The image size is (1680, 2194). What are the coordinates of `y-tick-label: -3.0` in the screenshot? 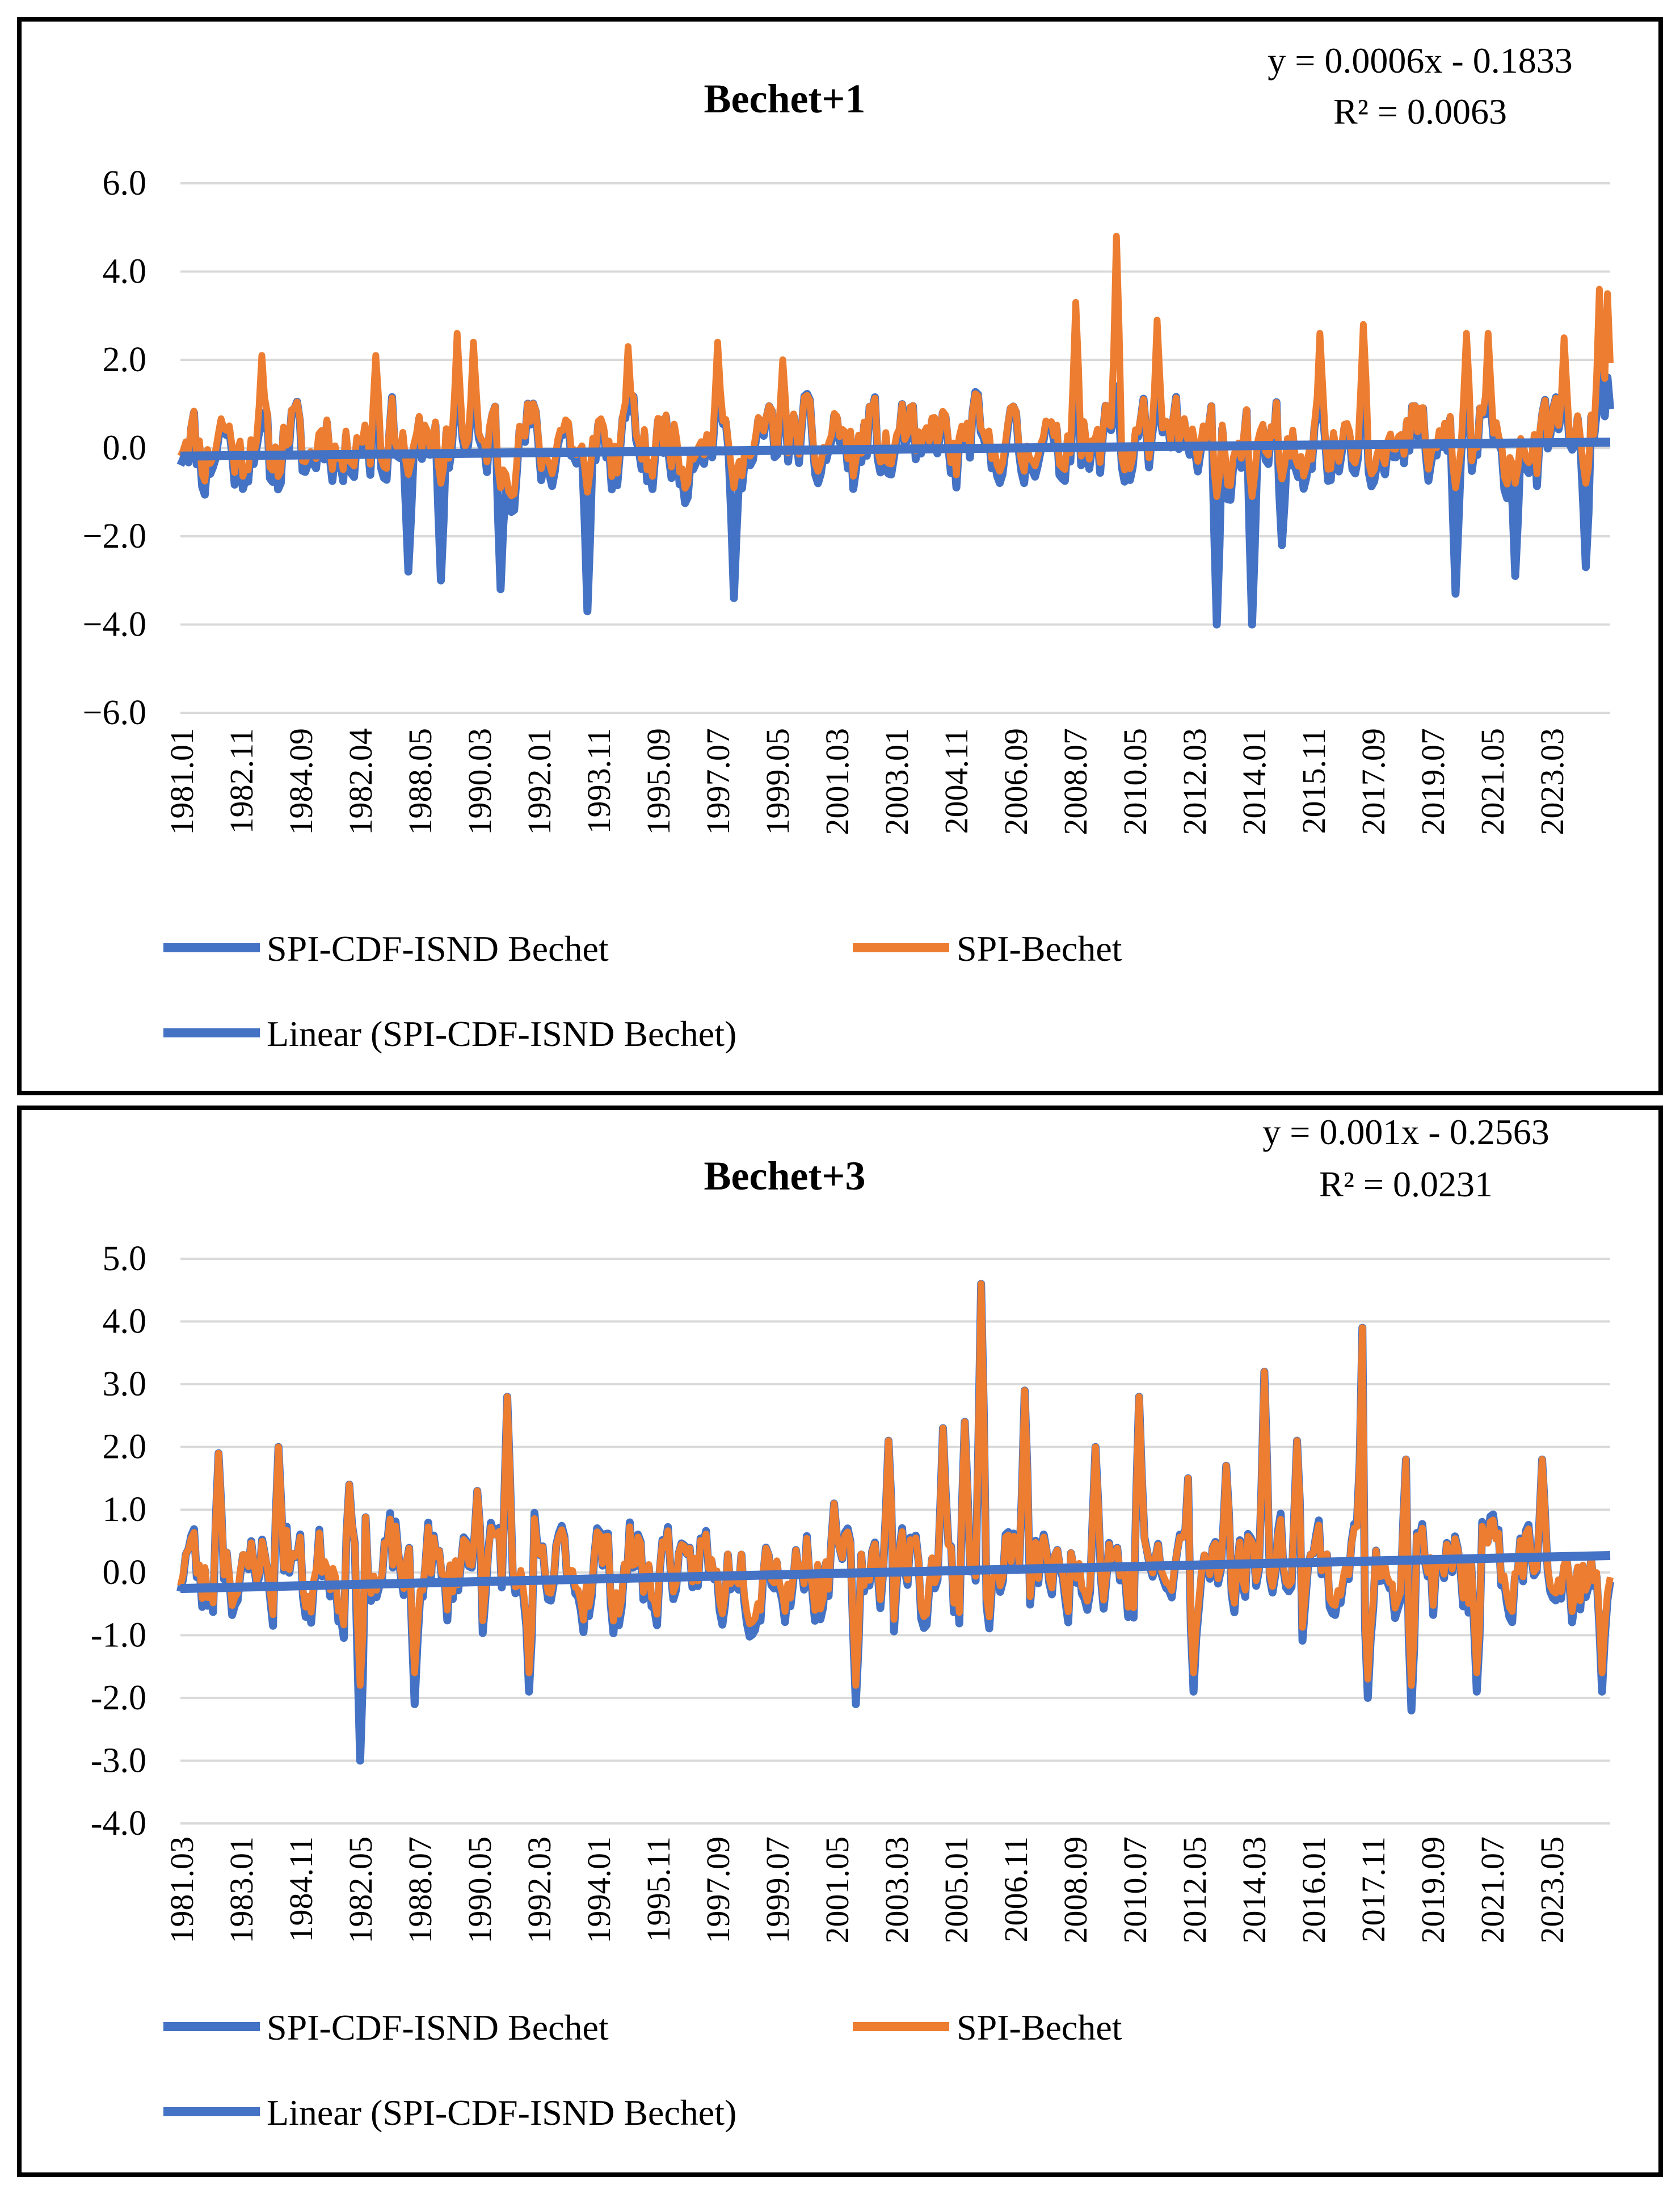 It's located at (118, 1761).